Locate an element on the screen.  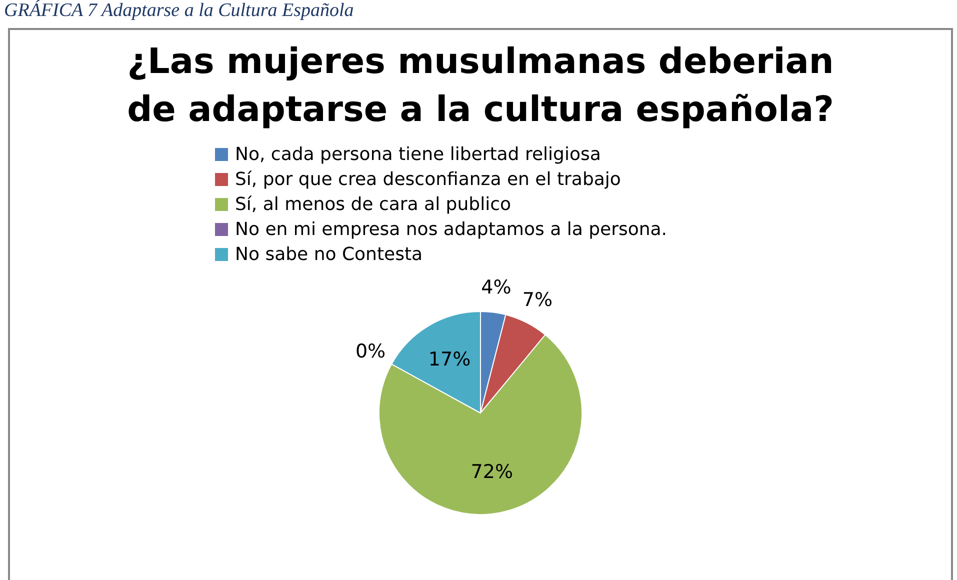
legend-label: No en mi empresa nos adaptamos a la persona. is located at coordinates (451, 230).